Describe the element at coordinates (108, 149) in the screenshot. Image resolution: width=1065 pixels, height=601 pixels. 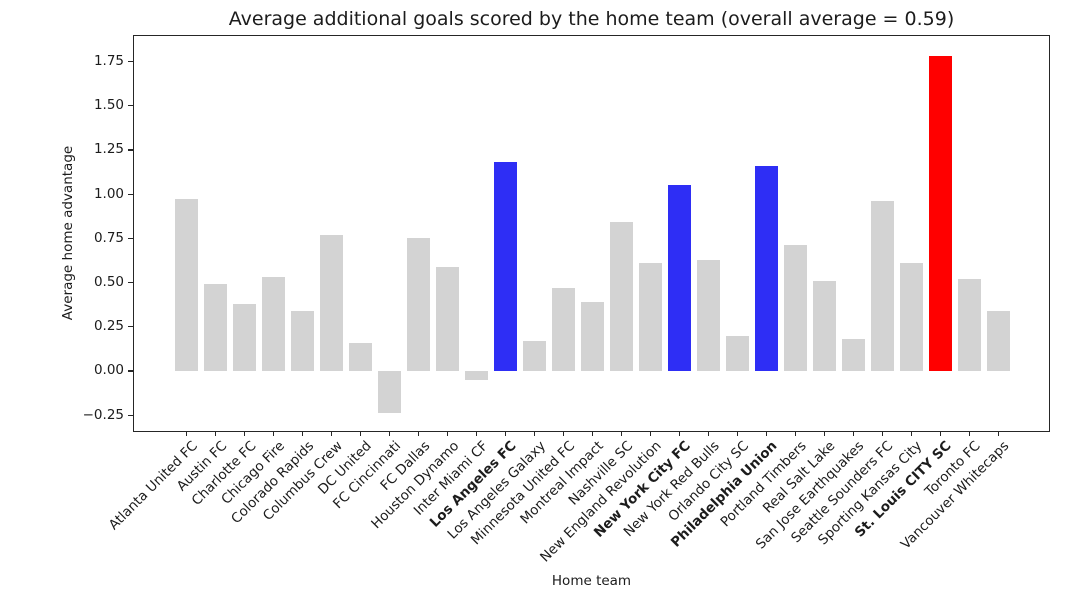
I see `y-tick-label: 1.25` at that location.